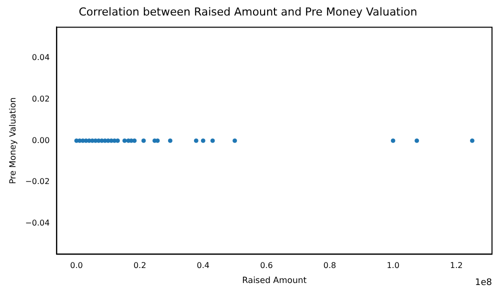 The height and width of the screenshot is (300, 500). I want to click on chart-title: Correlation between Raised Amount and Pre Money Valuation, so click(248, 11).